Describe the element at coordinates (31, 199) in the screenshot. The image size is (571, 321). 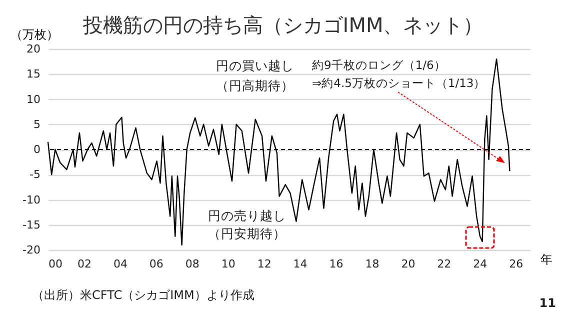
I see `y-tick-label: -10` at that location.